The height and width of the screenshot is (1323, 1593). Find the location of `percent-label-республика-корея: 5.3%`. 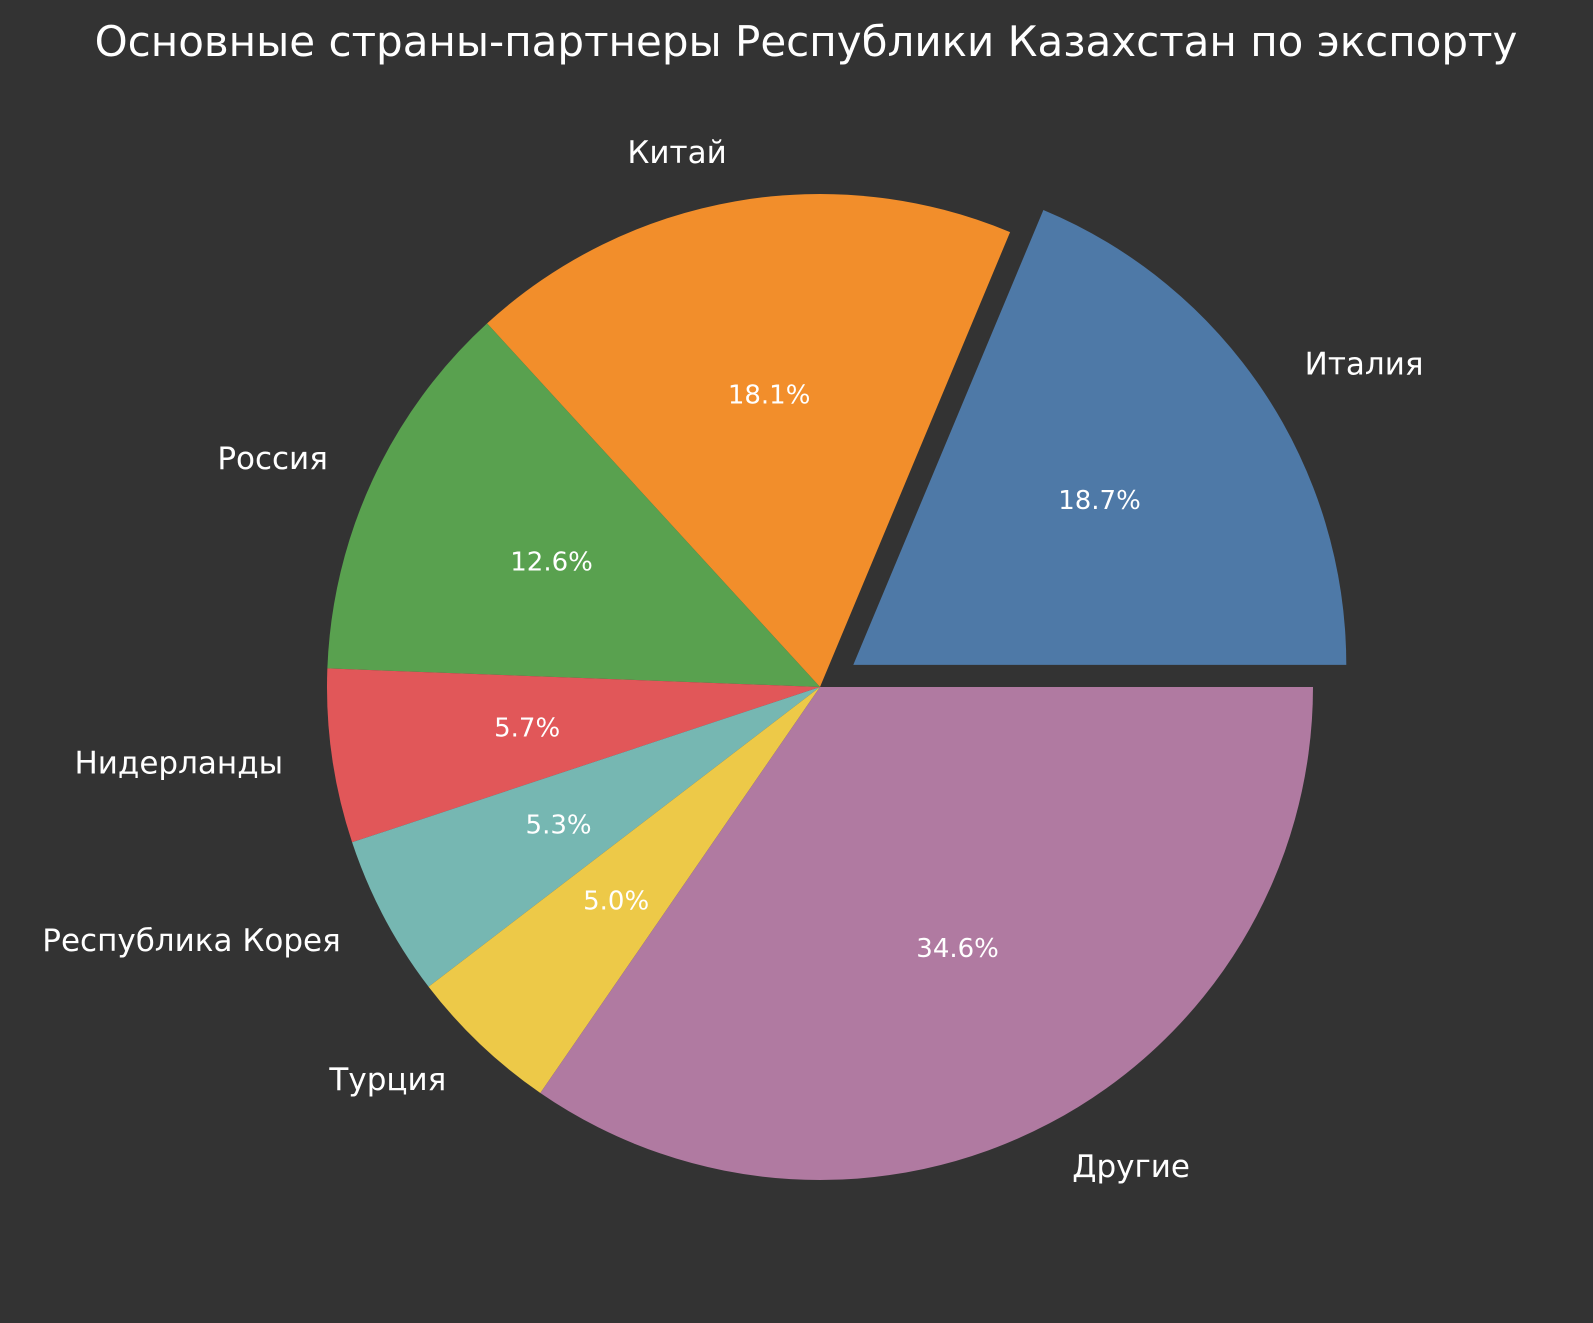

percent-label-республика-корея: 5.3% is located at coordinates (559, 825).